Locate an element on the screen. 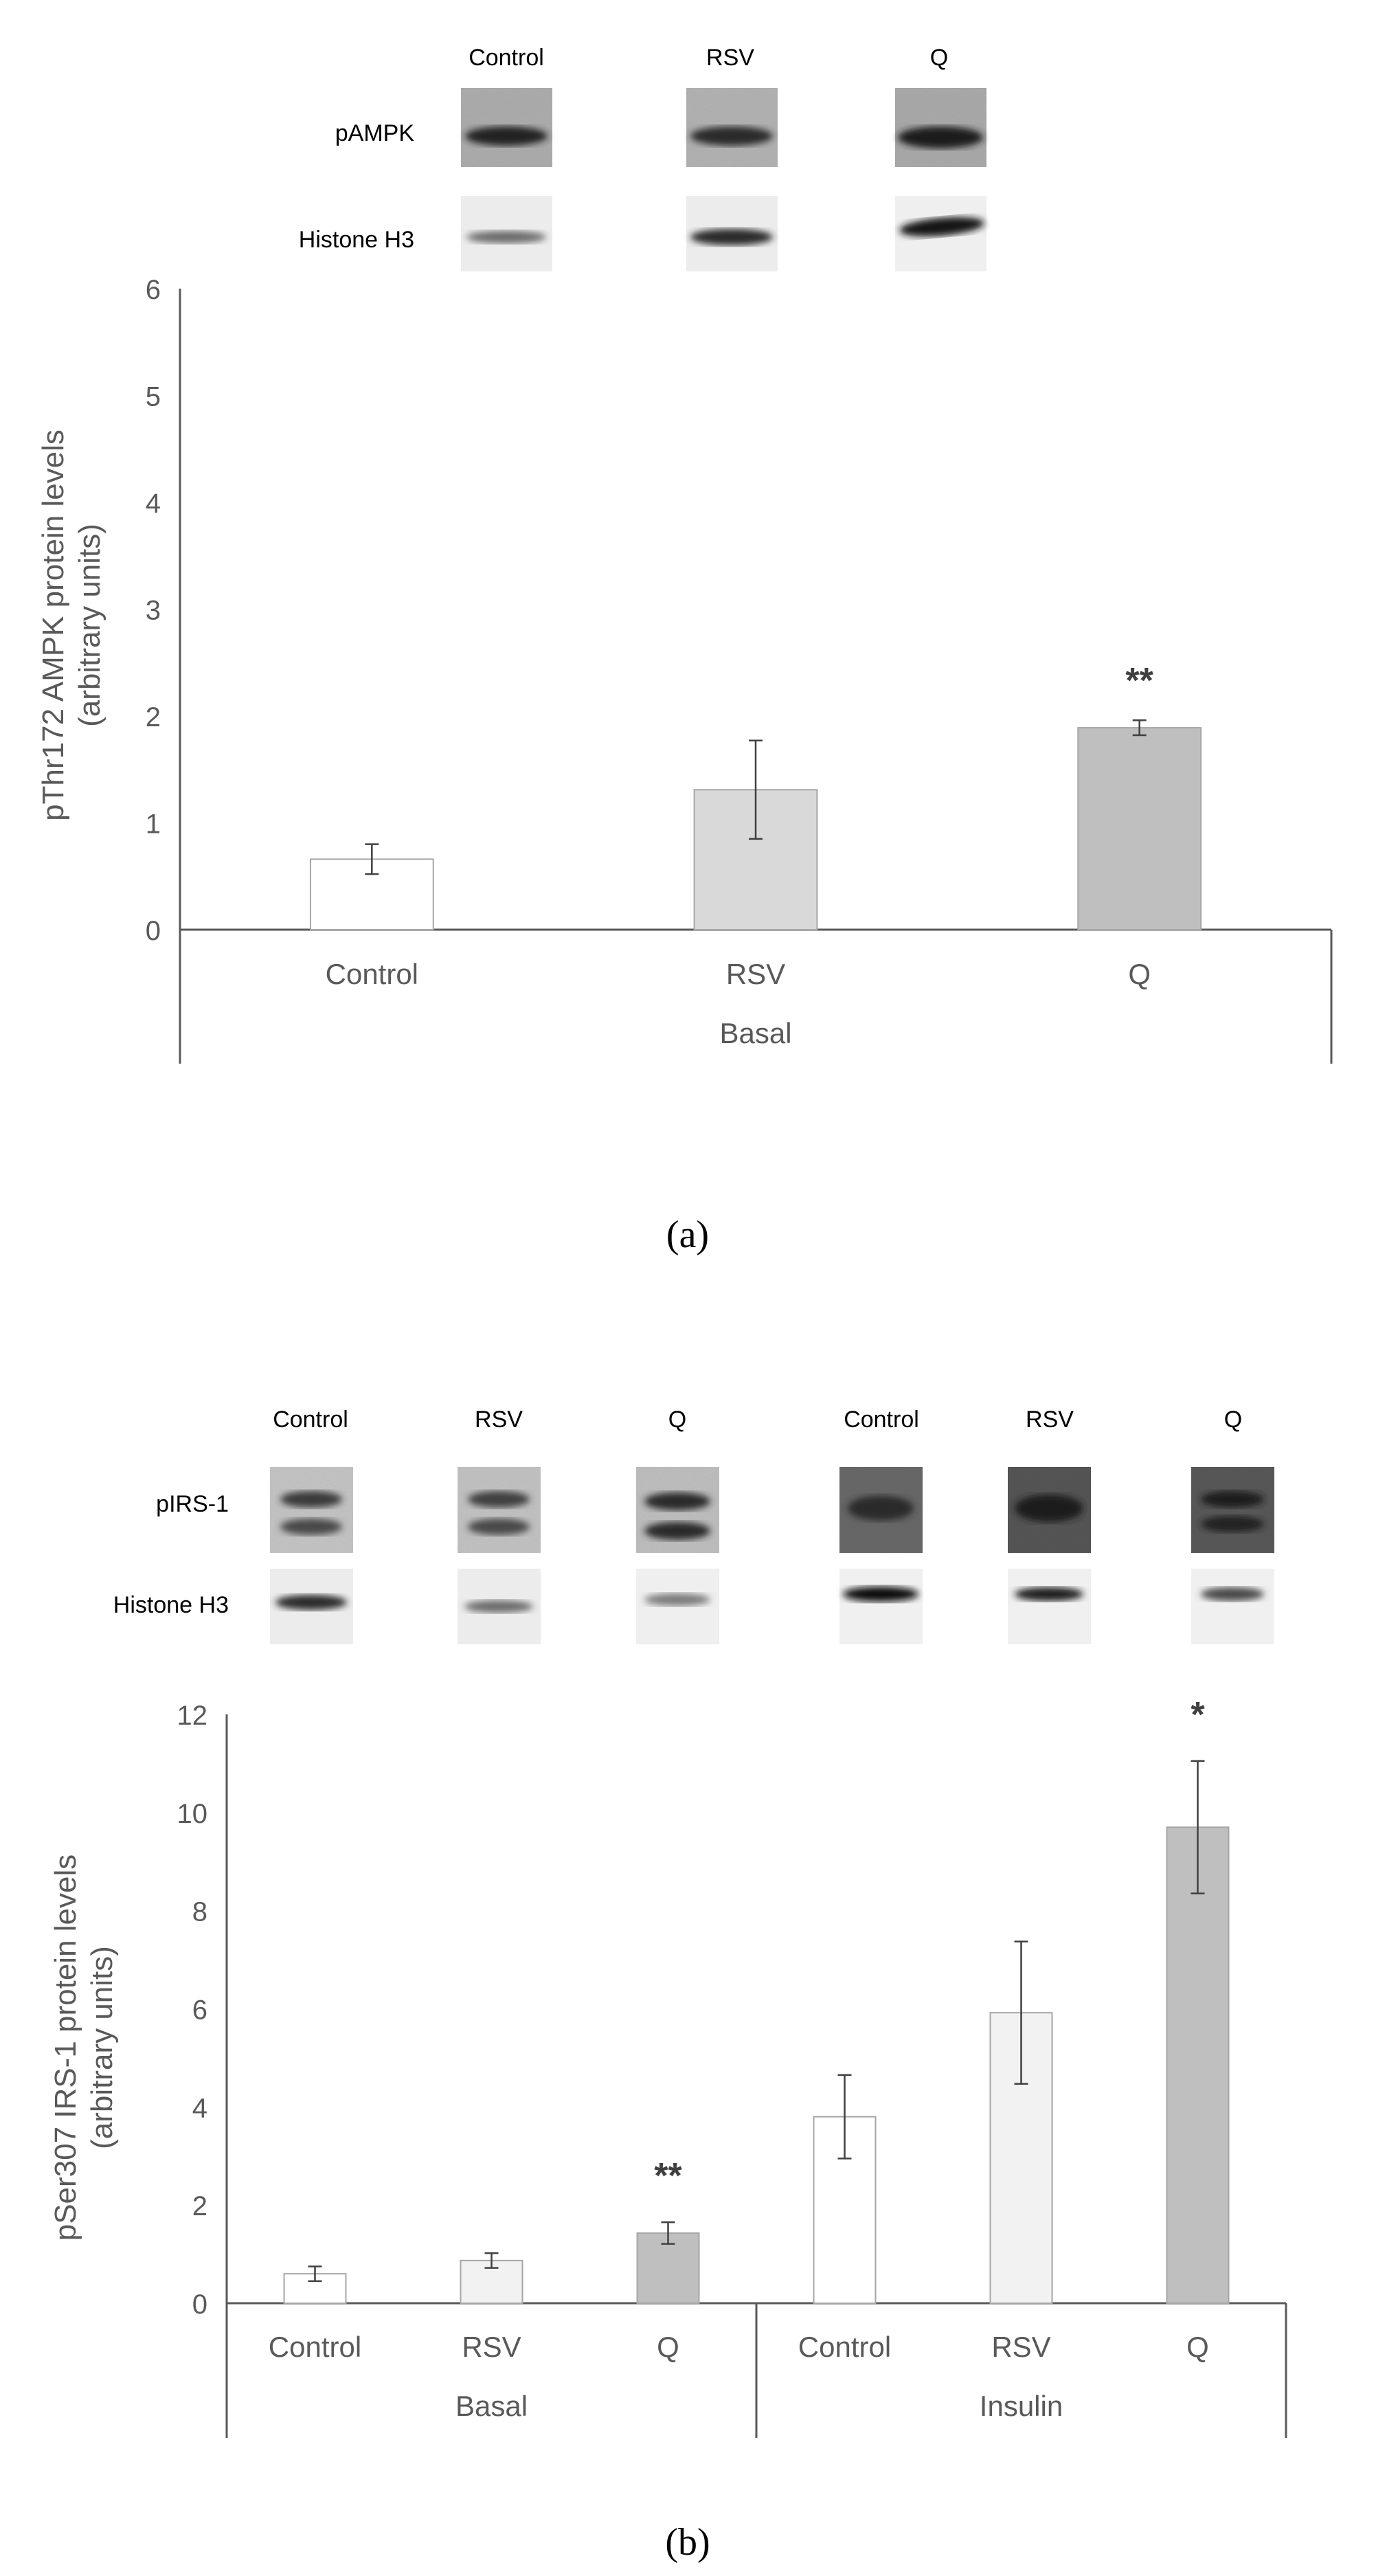 This screenshot has height=2576, width=1376. chart-a-ylabel-line2: (arbitrary units) is located at coordinates (90, 625).